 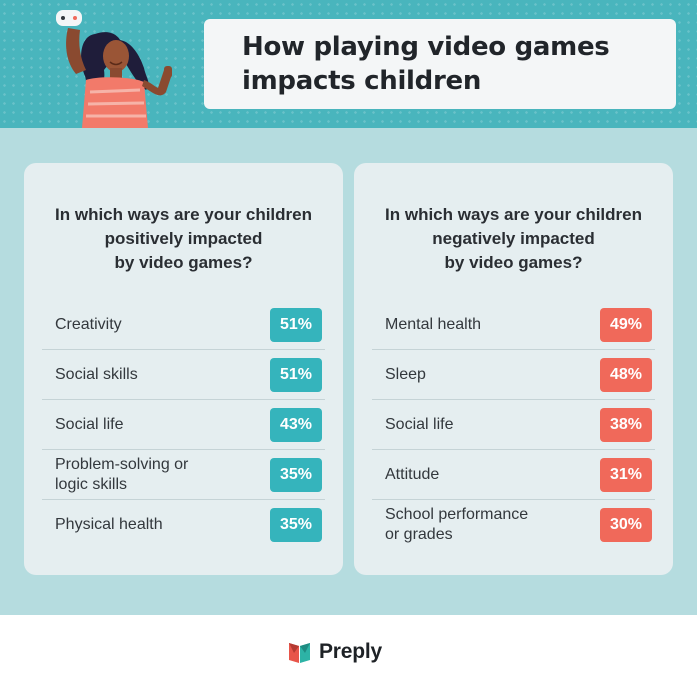 I want to click on row-label-line: Social skills, so click(x=96, y=374).